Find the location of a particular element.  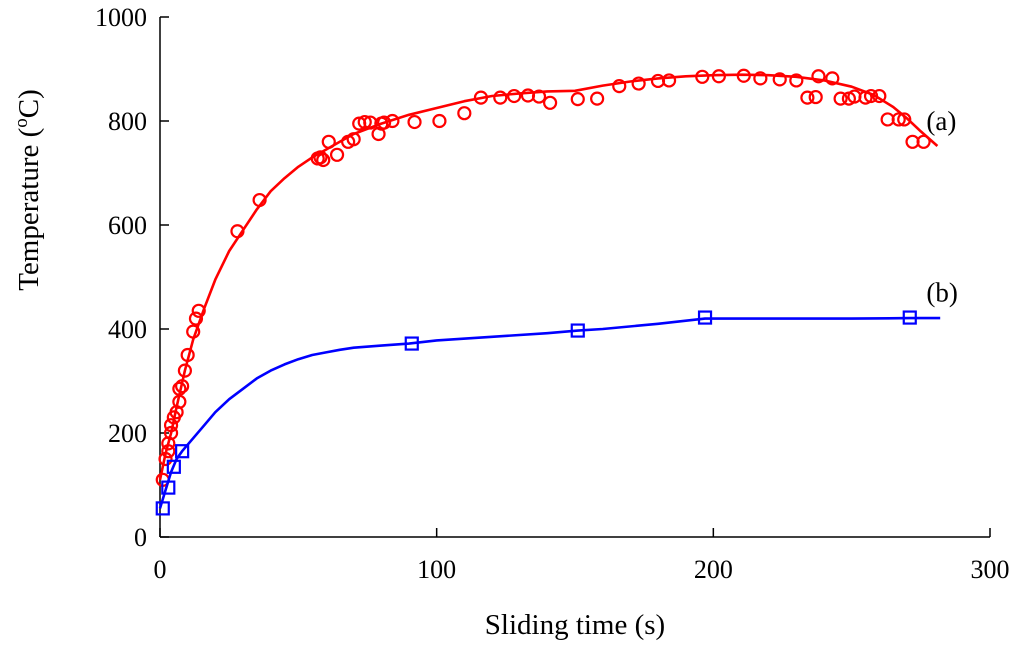

series-annotation-a: (a) is located at coordinates (941, 121).